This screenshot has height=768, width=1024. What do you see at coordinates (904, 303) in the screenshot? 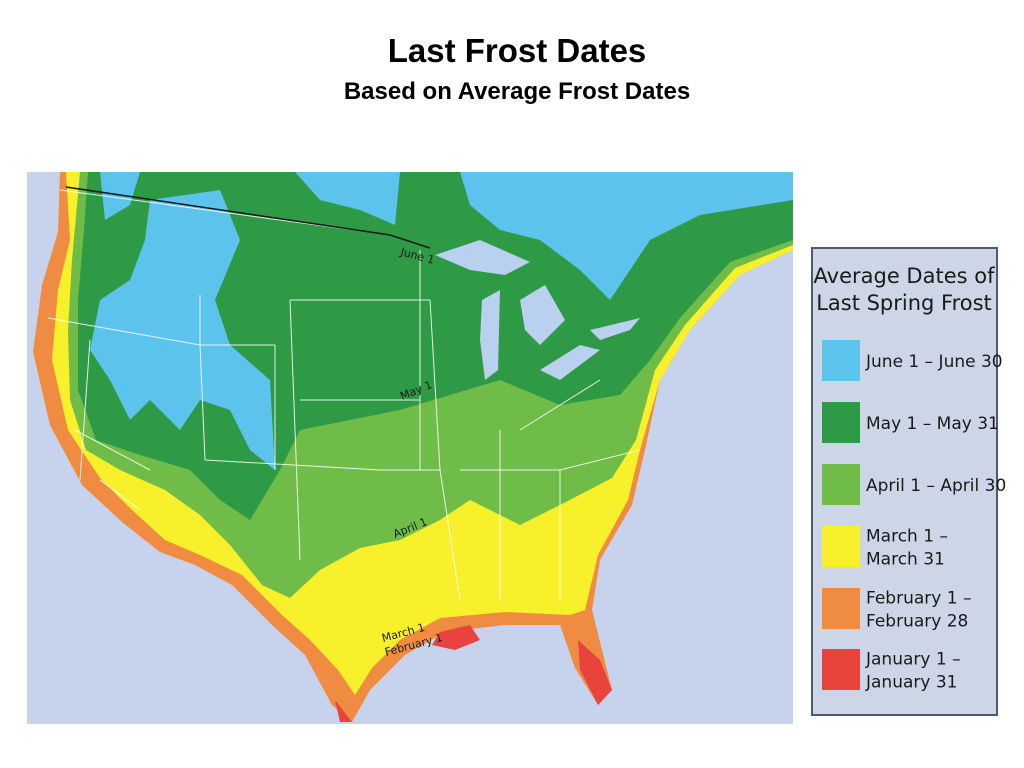
I see `legend-title: Last Spring Frost` at bounding box center [904, 303].